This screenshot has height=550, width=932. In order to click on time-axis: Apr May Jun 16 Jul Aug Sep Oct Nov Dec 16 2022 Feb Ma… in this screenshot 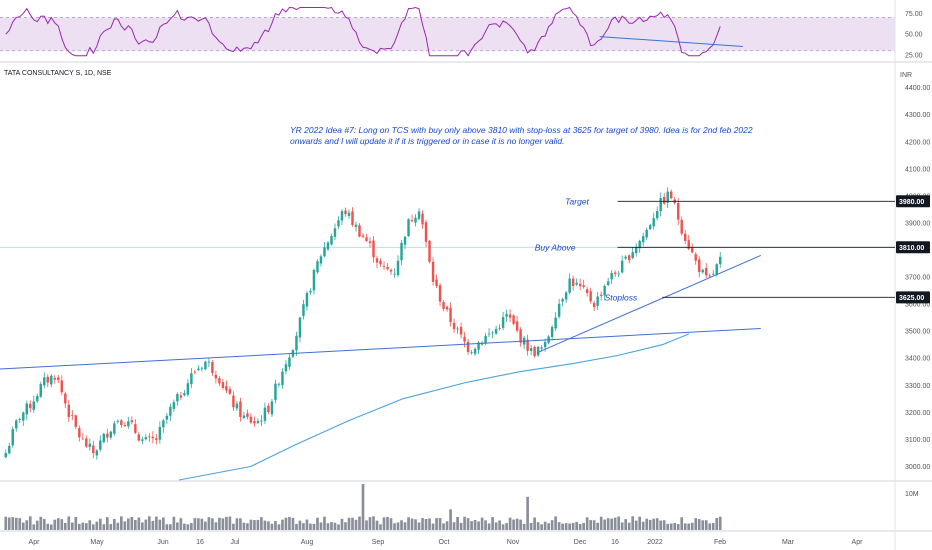, I will do `click(446, 542)`.